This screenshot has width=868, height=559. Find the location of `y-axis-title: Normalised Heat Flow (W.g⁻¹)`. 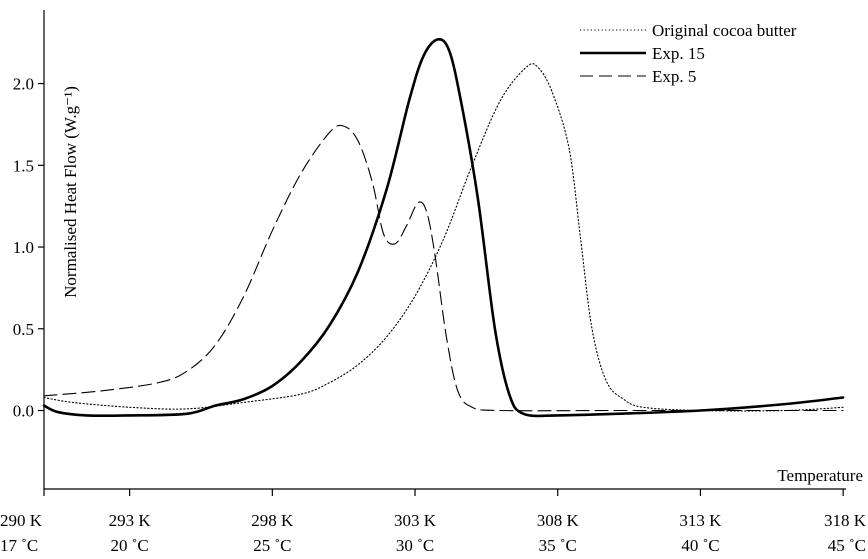

y-axis-title: Normalised Heat Flow (W.g⁻¹) is located at coordinates (70, 192).